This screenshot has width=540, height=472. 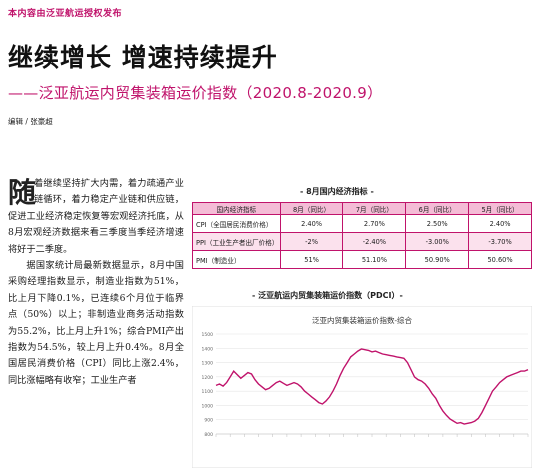 I want to click on x-axis-ticks, so click(x=372, y=435).